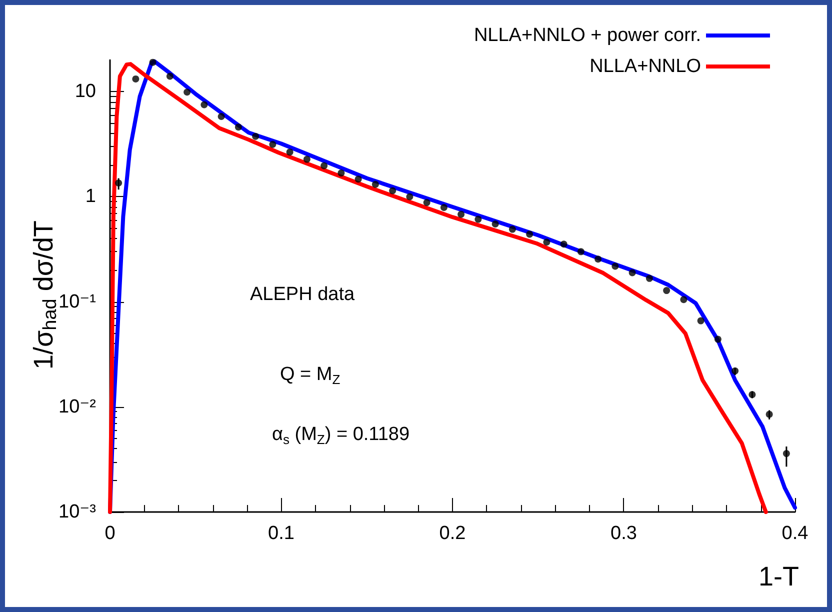 The height and width of the screenshot is (612, 832). I want to click on y-tick-label: 10⁻¹, so click(77, 301).